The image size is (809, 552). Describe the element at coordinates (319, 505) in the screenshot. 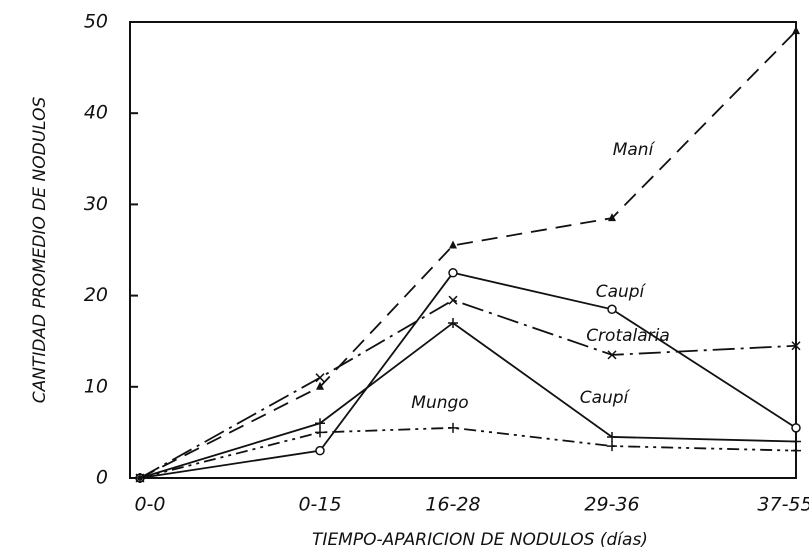

I see `x-tick-label: 0-15` at that location.